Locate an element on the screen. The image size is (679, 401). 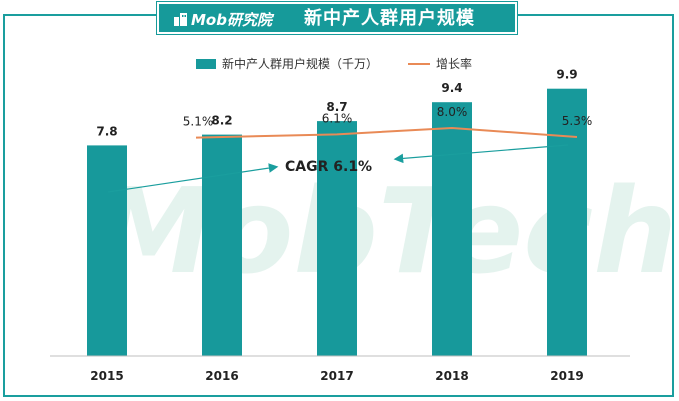
title-banner: Mob研究院 新中产人群用户规模 is located at coordinates (337, 18).